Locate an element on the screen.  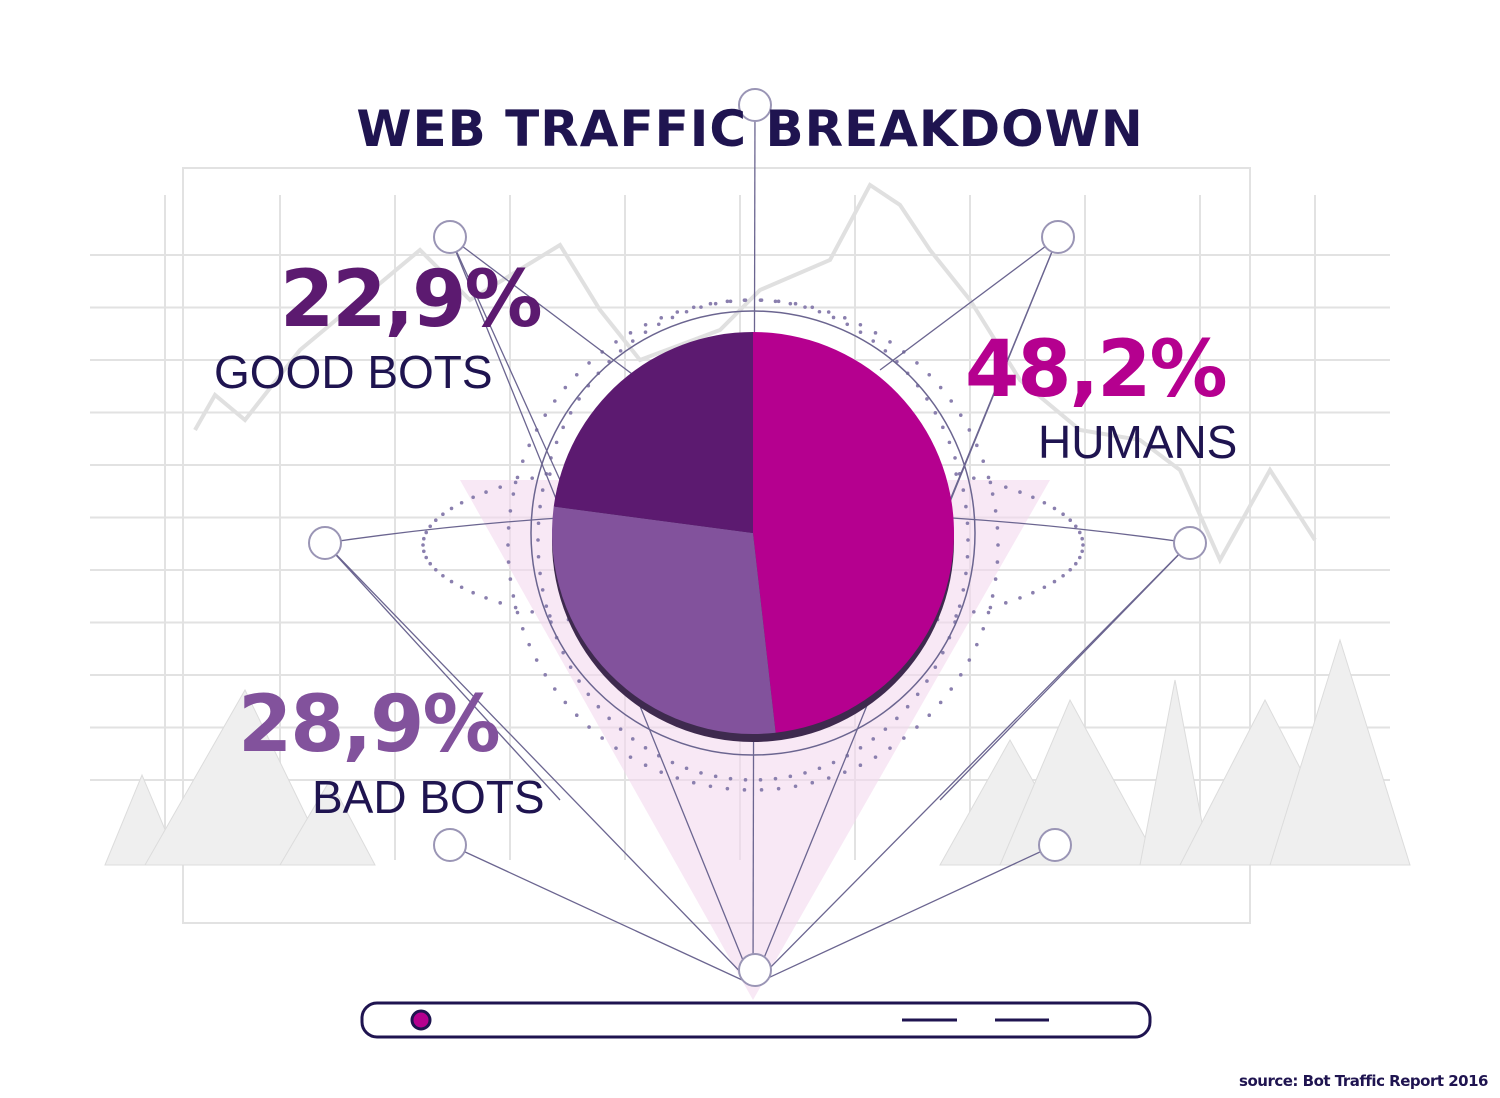
good-bots-label: GOOD BOTS is located at coordinates (353, 372).